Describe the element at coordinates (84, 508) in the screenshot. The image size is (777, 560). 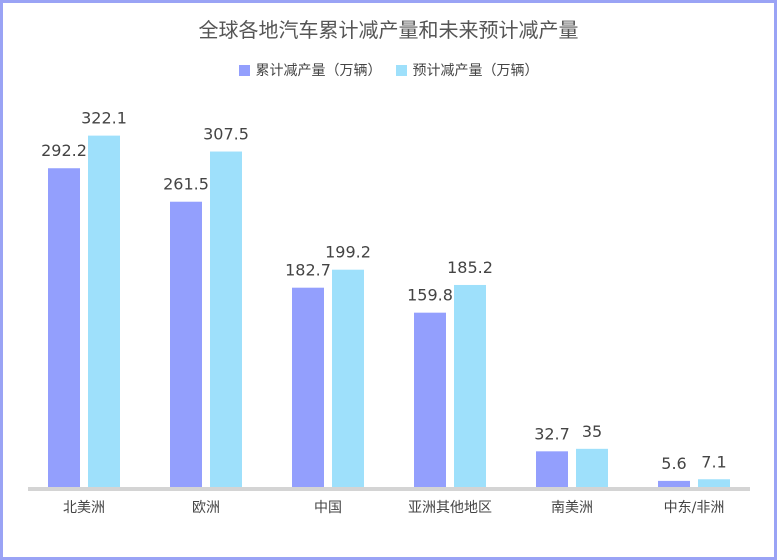
I see `x-tick-label-0: 北美洲` at that location.